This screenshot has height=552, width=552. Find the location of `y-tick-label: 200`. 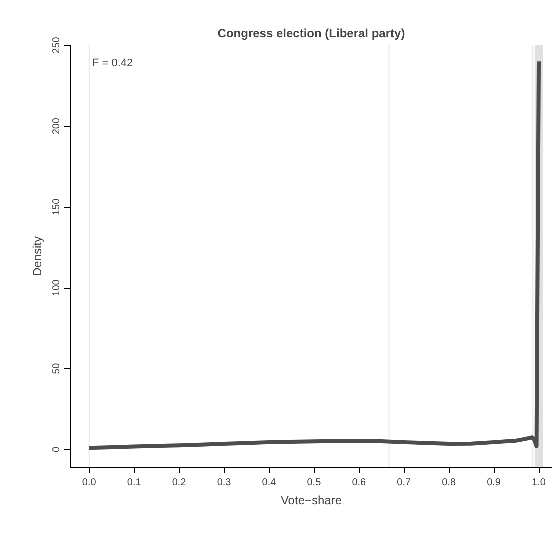

y-tick-label: 200 is located at coordinates (57, 126).